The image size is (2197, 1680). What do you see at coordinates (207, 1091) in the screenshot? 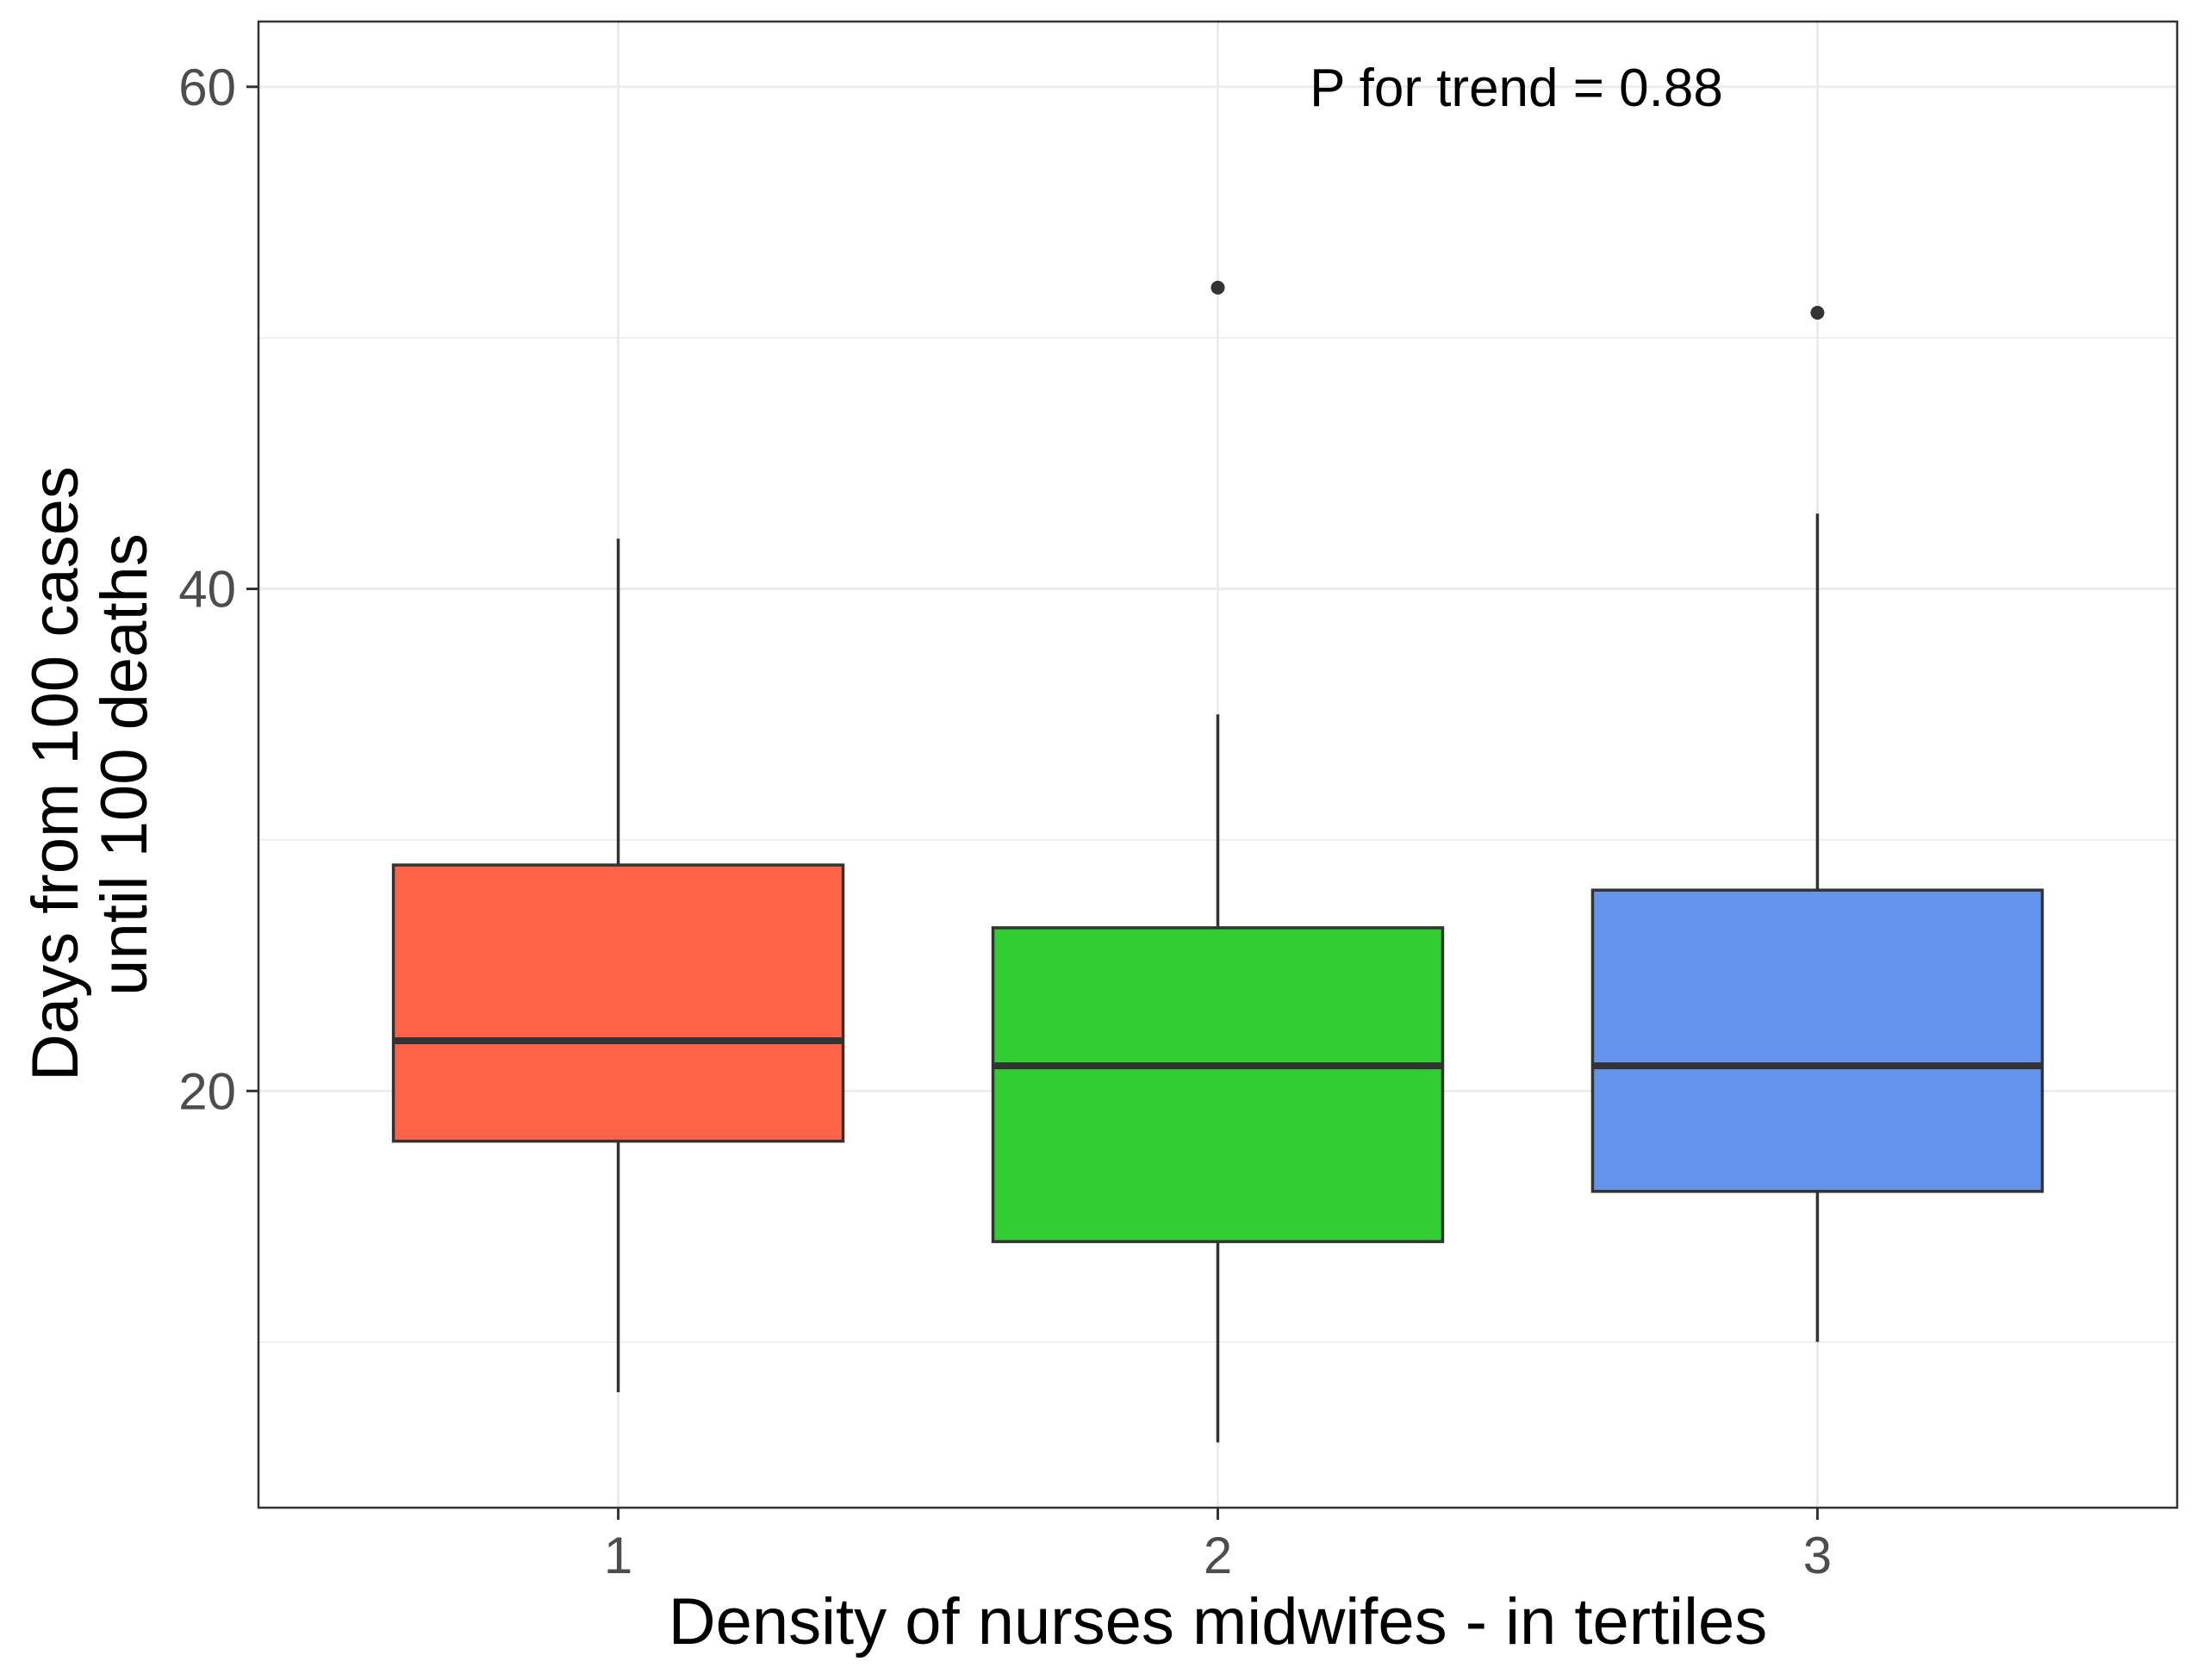
I see `y-tick-label: 20` at bounding box center [207, 1091].